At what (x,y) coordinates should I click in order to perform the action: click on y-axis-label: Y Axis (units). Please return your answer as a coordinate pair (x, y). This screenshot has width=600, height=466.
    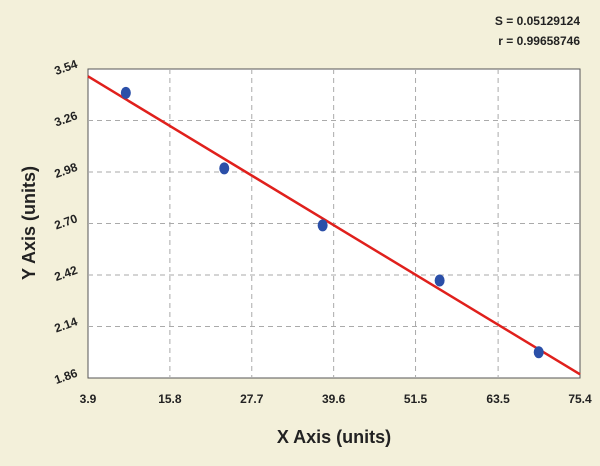
    Looking at the image, I should click on (29, 223).